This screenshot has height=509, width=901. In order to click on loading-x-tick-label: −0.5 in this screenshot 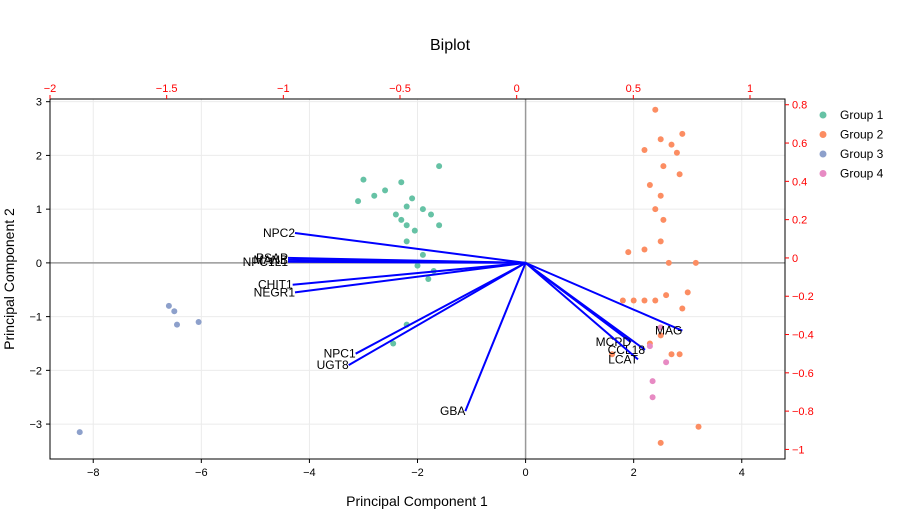, I will do `click(400, 89)`.